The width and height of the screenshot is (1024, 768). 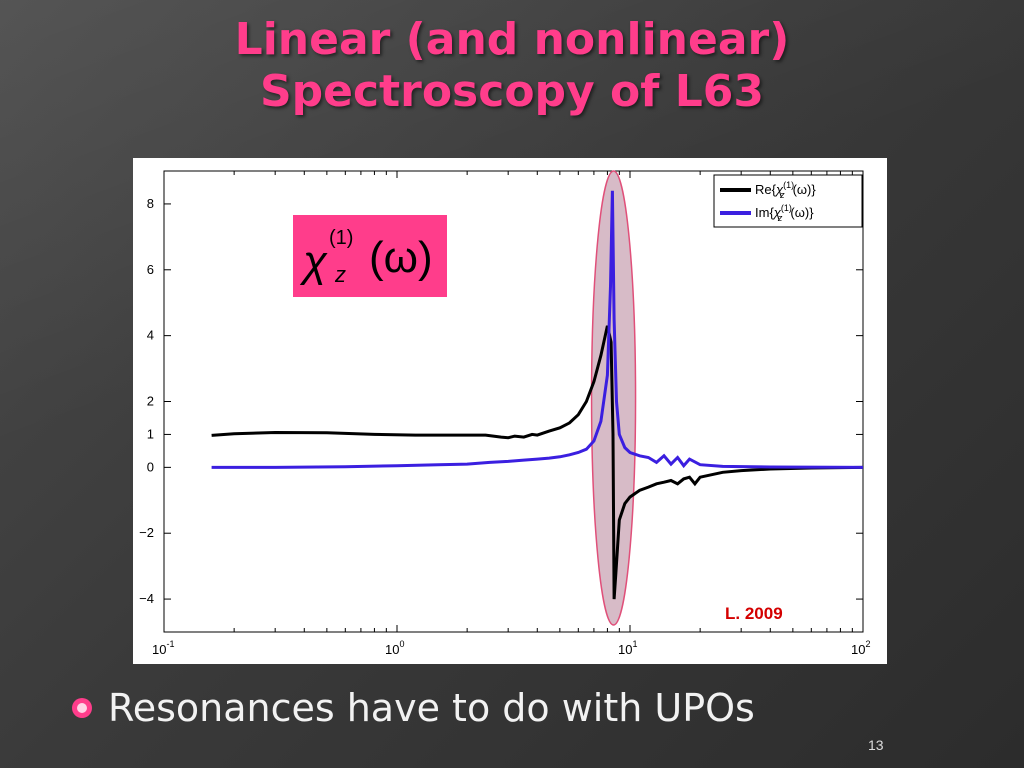 I want to click on circle-bullet-icon, so click(x=82, y=708).